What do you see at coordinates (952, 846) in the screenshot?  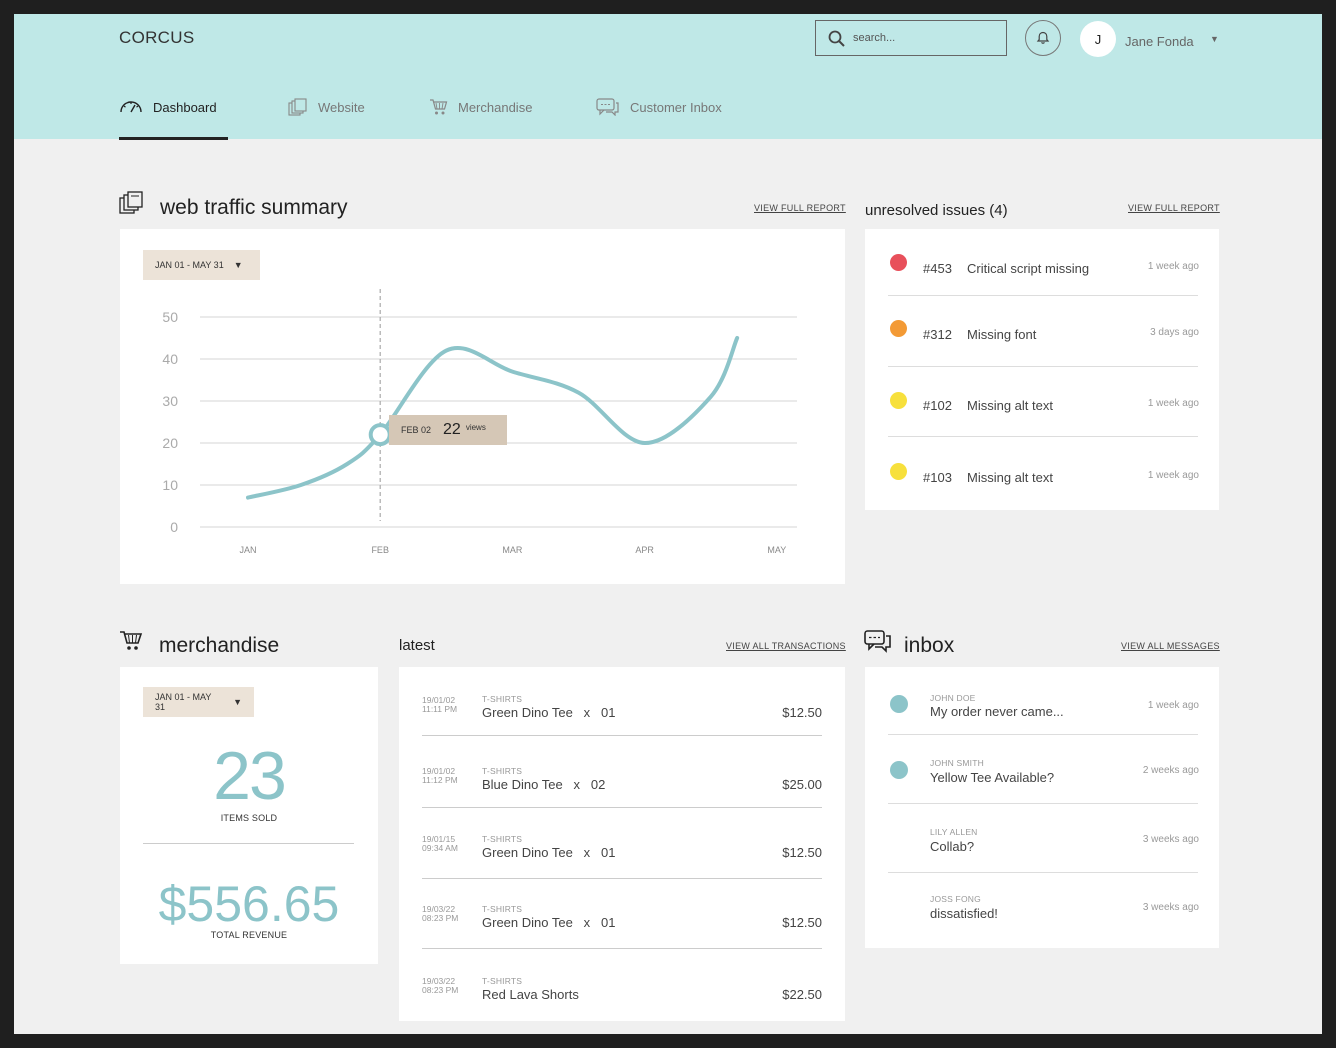 I see `message-subject: Collab?` at bounding box center [952, 846].